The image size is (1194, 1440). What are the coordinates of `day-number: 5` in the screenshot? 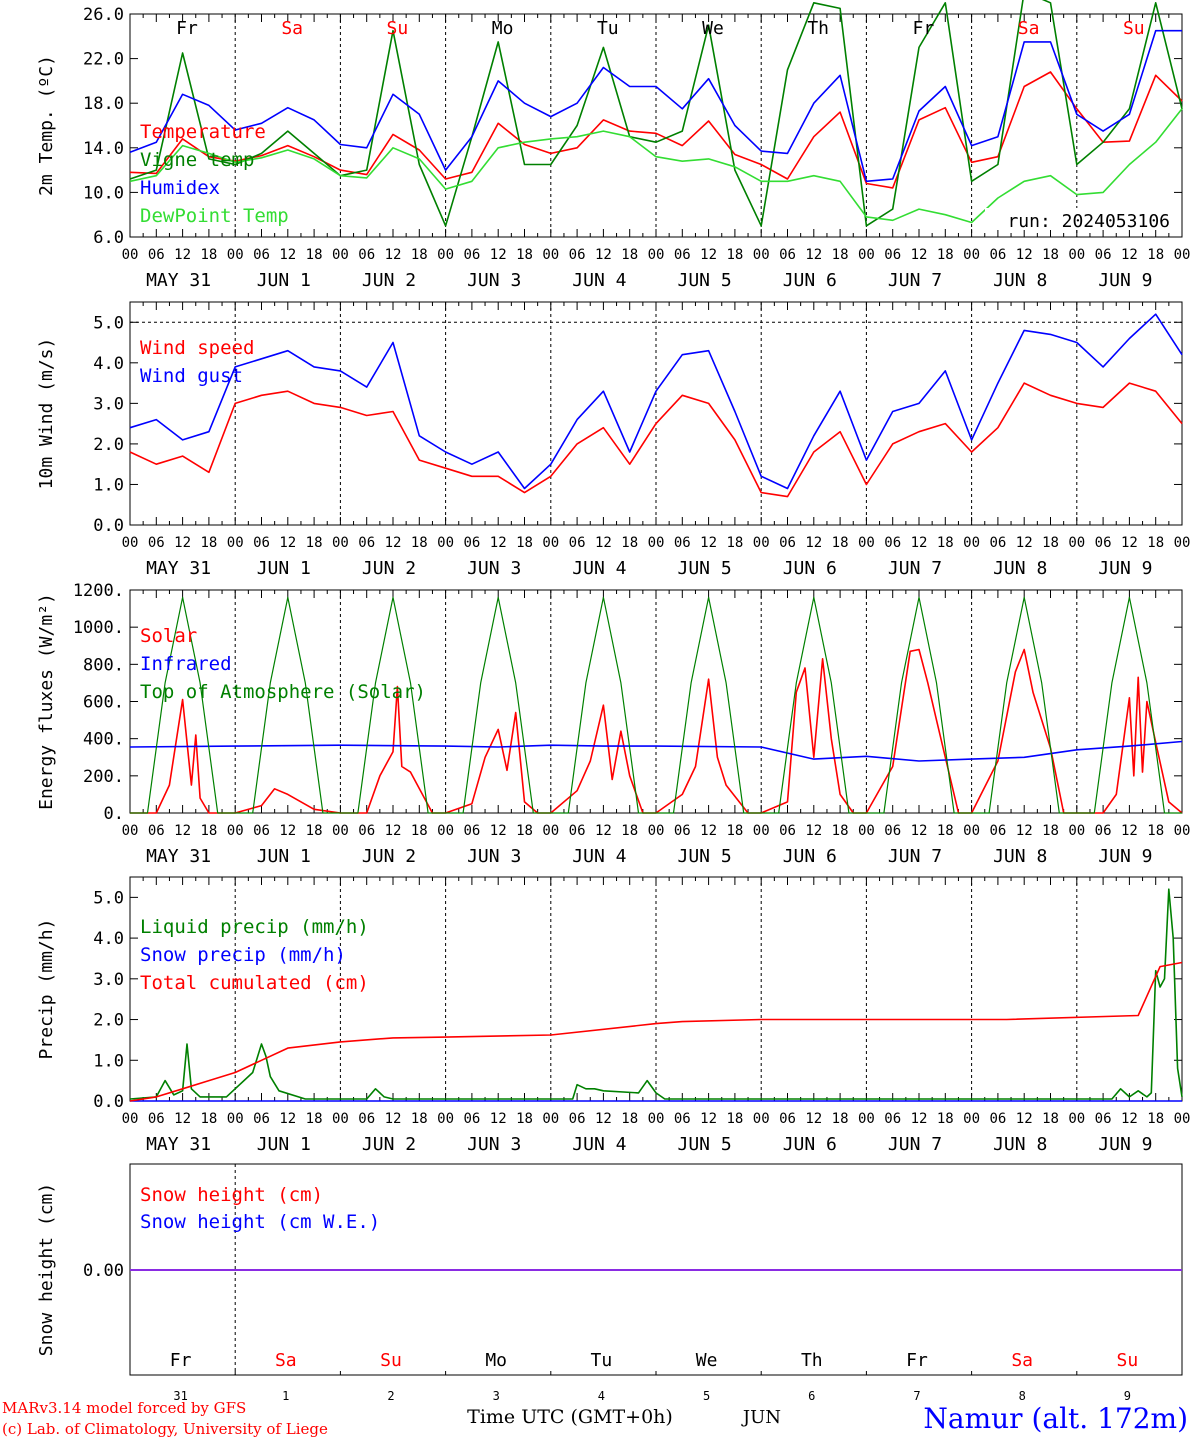 It's located at (706, 1396).